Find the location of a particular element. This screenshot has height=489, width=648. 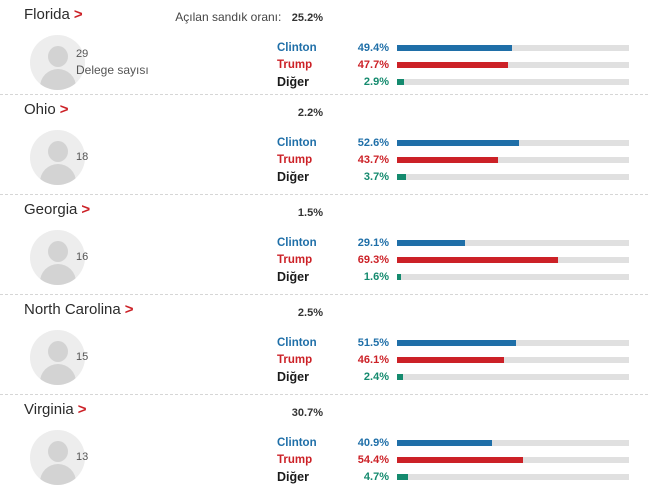

delegate-count: 13 is located at coordinates (82, 457).